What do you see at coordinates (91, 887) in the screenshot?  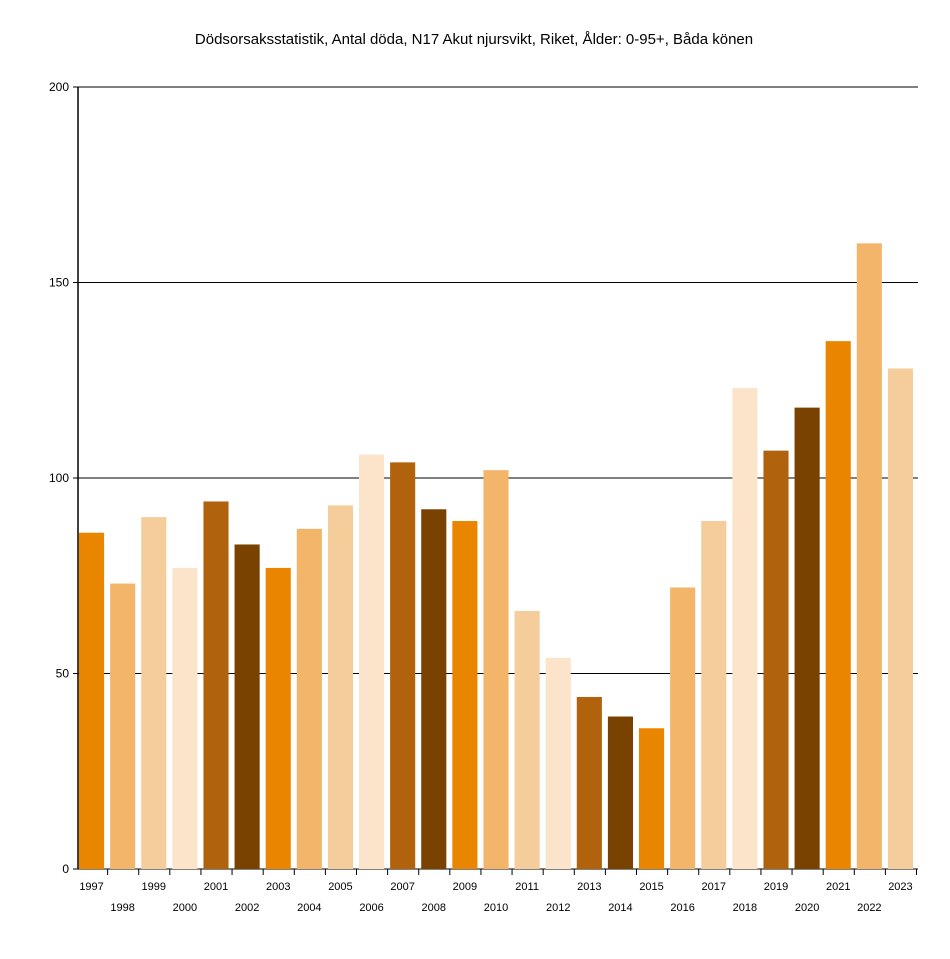 I see `x-tick-label: 1997` at bounding box center [91, 887].